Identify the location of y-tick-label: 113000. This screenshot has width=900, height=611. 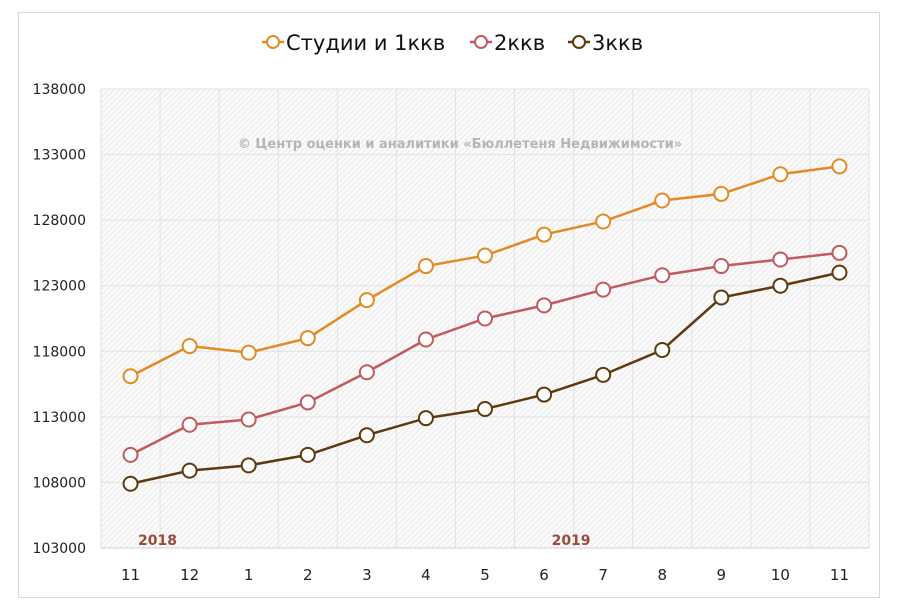
(59, 418).